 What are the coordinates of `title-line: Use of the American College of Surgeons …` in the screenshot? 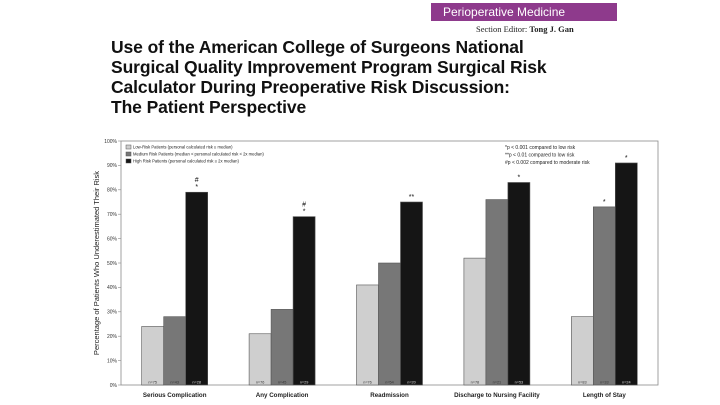 It's located at (317, 47).